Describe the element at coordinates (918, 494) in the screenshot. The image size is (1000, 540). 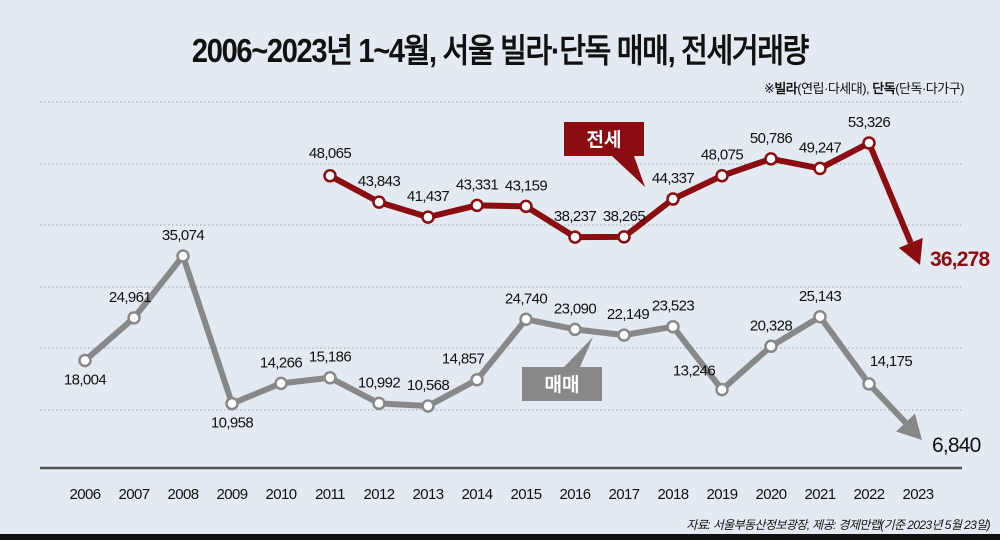
I see `x-tick-label: 2023` at that location.